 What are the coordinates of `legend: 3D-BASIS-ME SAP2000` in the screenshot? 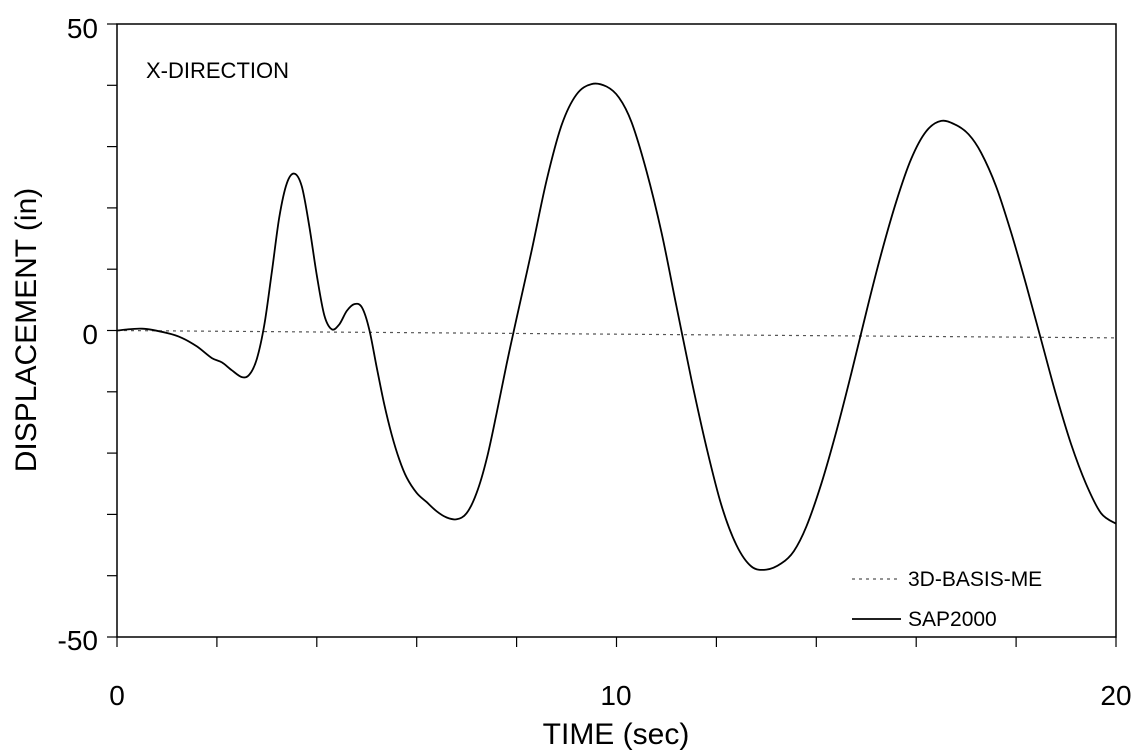 It's located at (947, 599).